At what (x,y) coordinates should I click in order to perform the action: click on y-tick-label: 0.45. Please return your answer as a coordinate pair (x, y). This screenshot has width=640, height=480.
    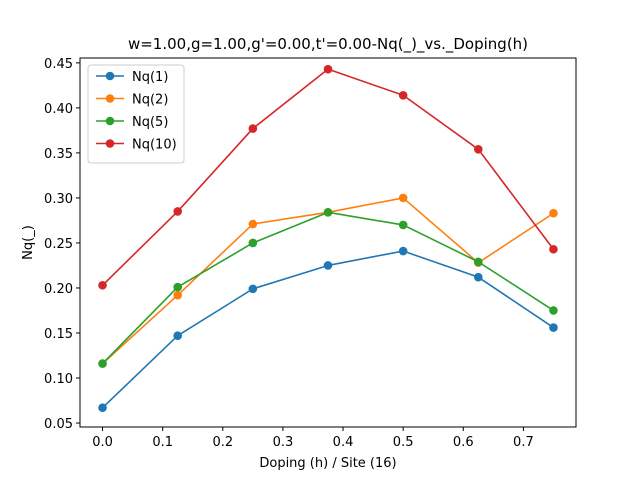
    Looking at the image, I should click on (58, 64).